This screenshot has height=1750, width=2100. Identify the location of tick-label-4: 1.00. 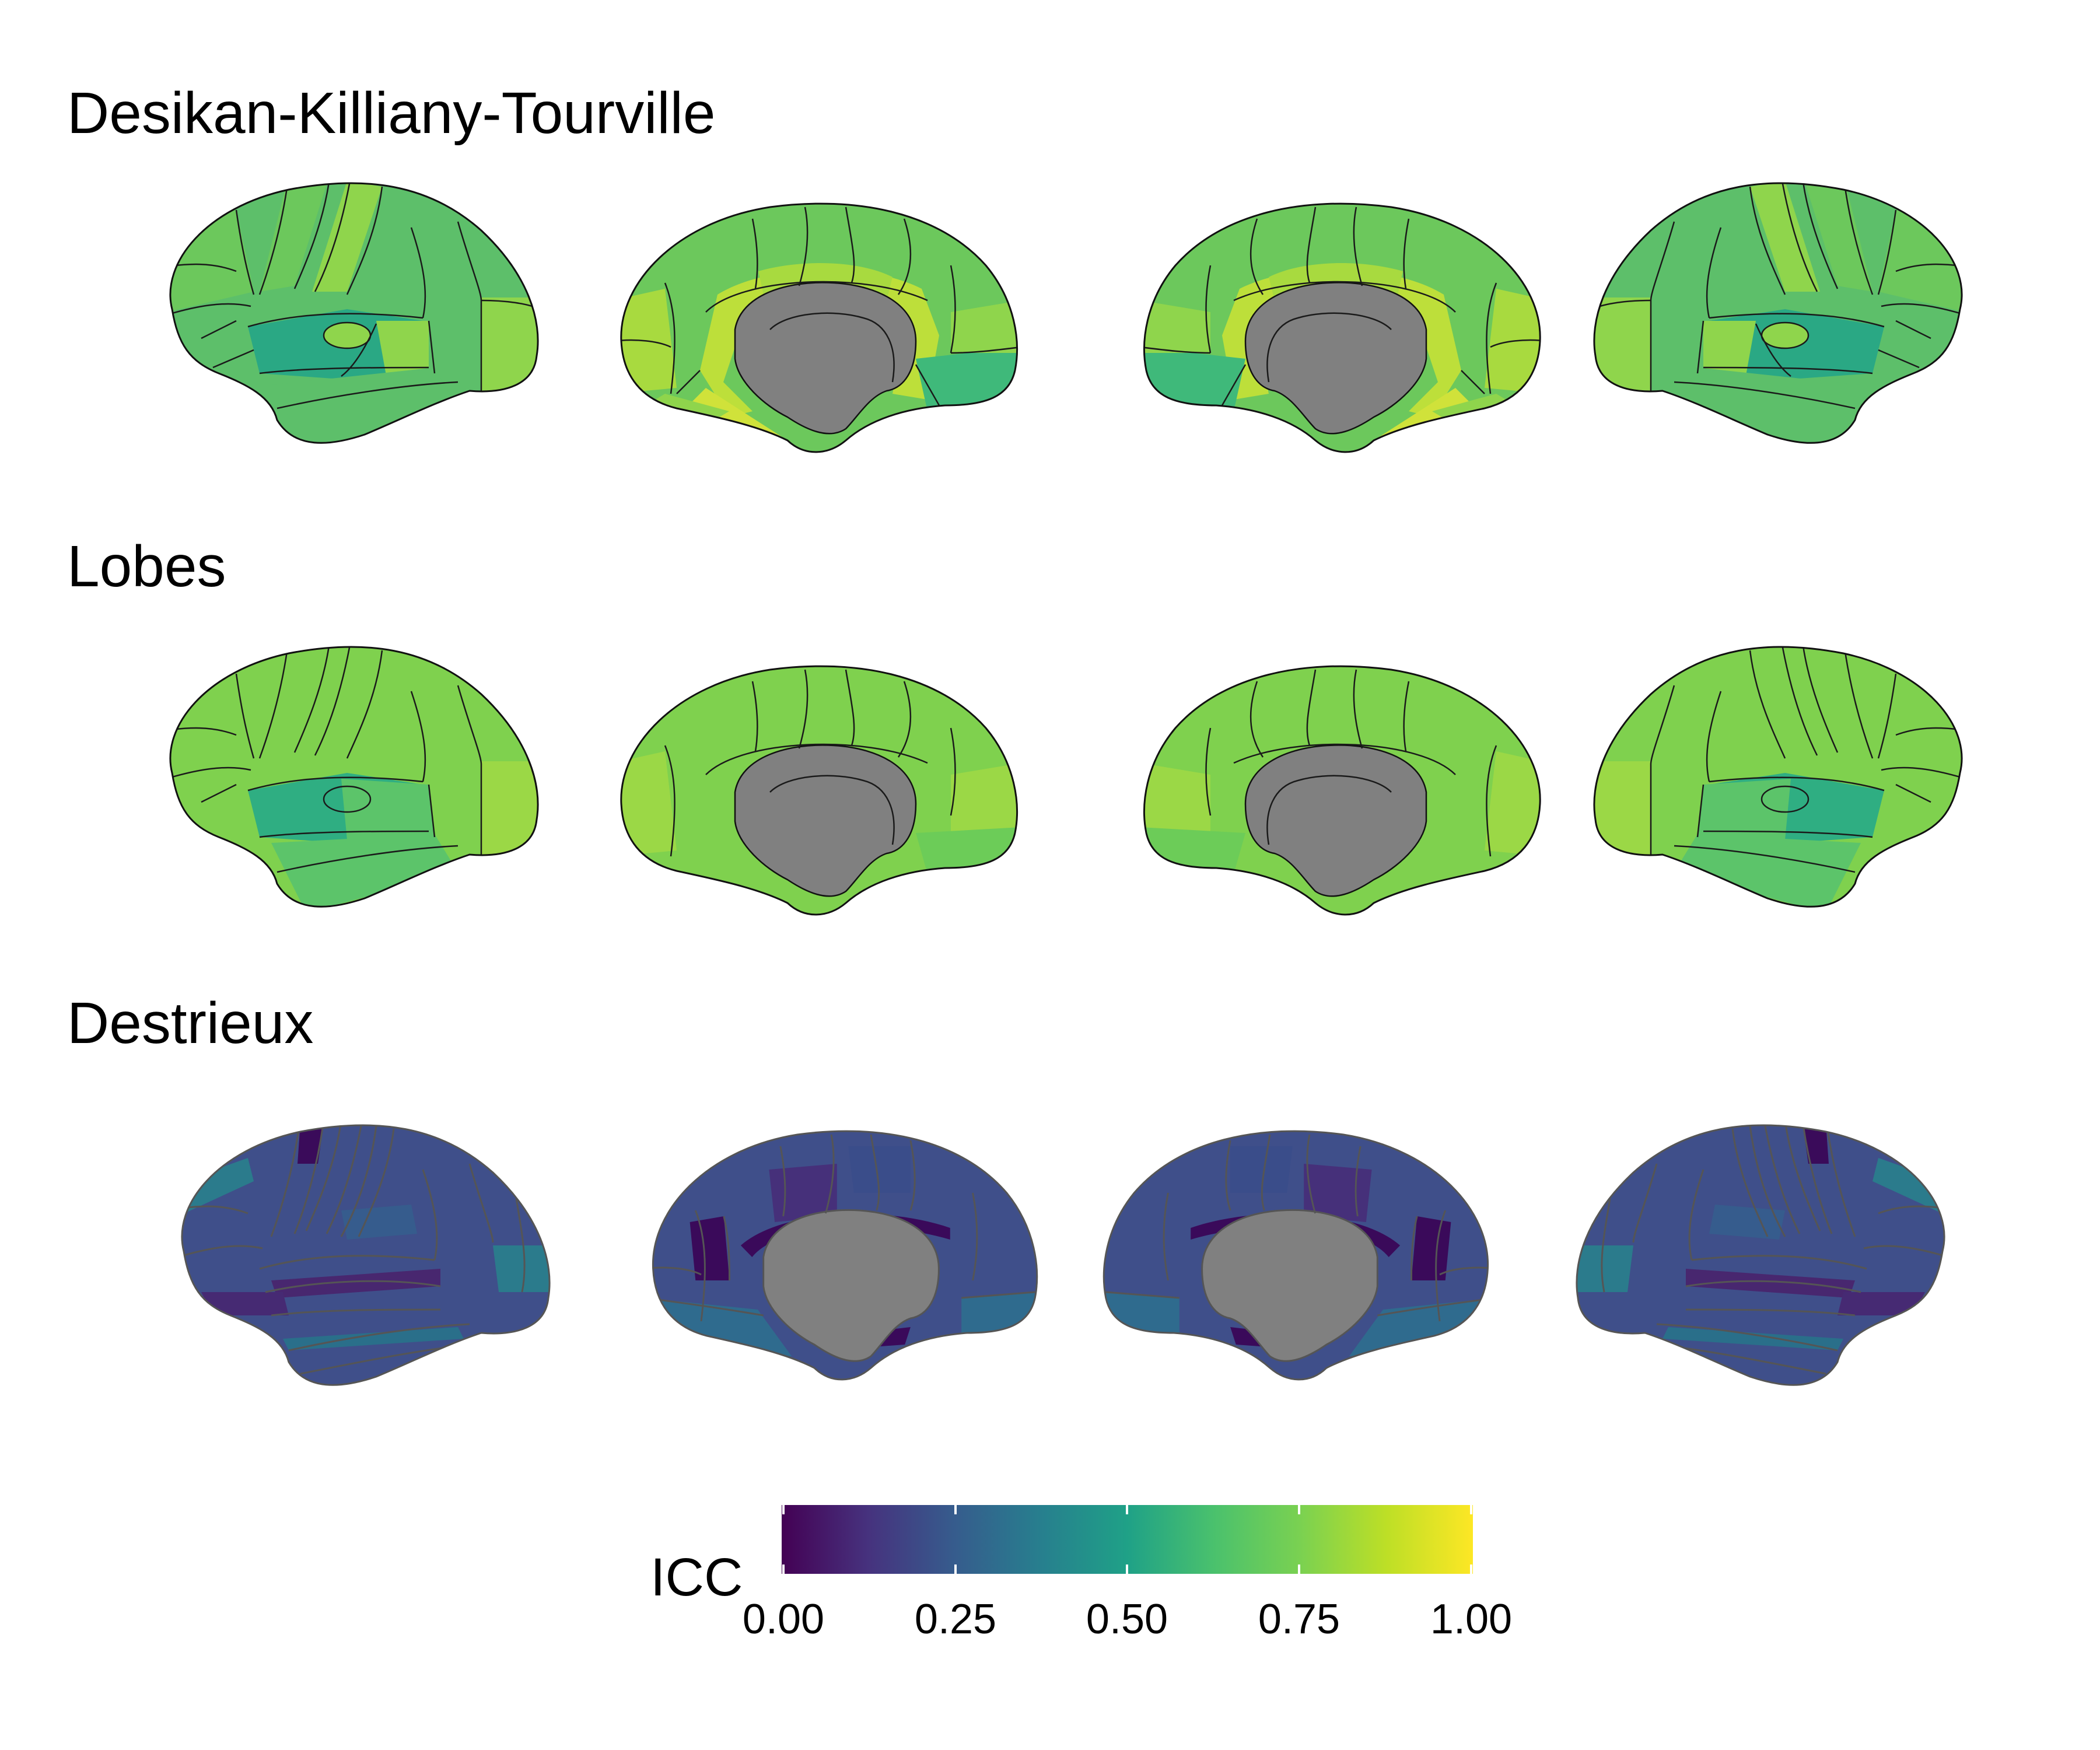
(1471, 1619).